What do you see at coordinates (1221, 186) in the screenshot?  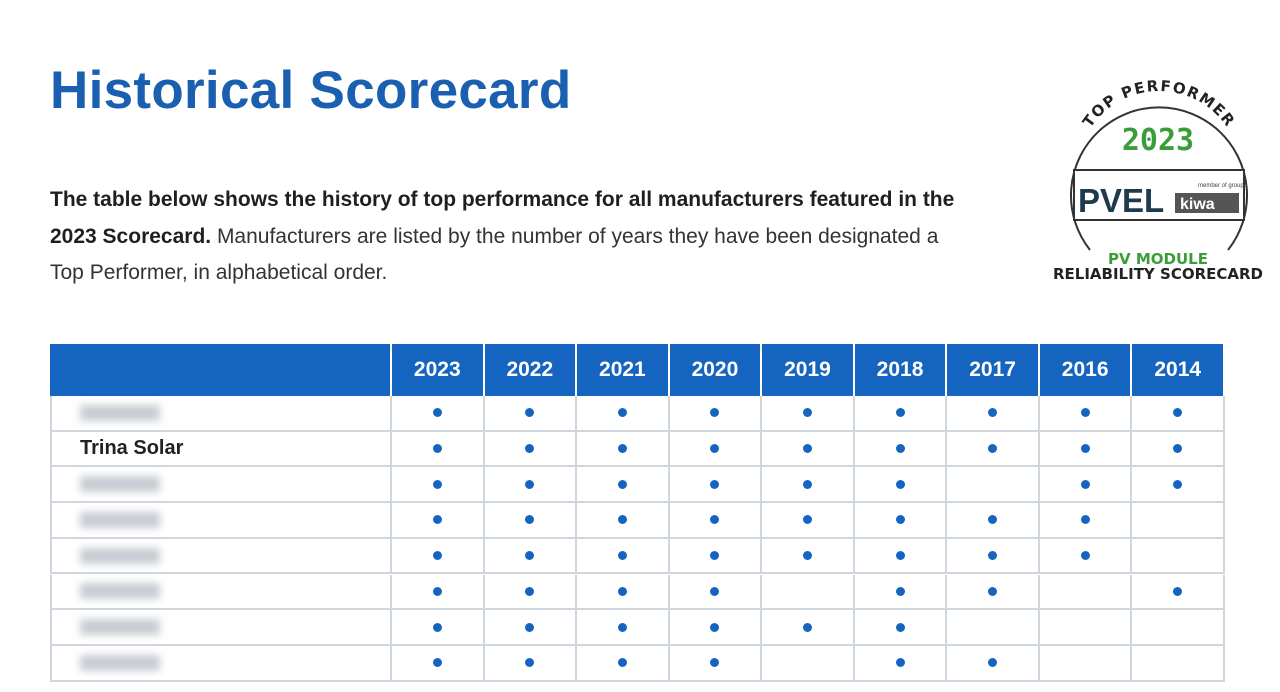 I see `badge-group-note: member of group` at bounding box center [1221, 186].